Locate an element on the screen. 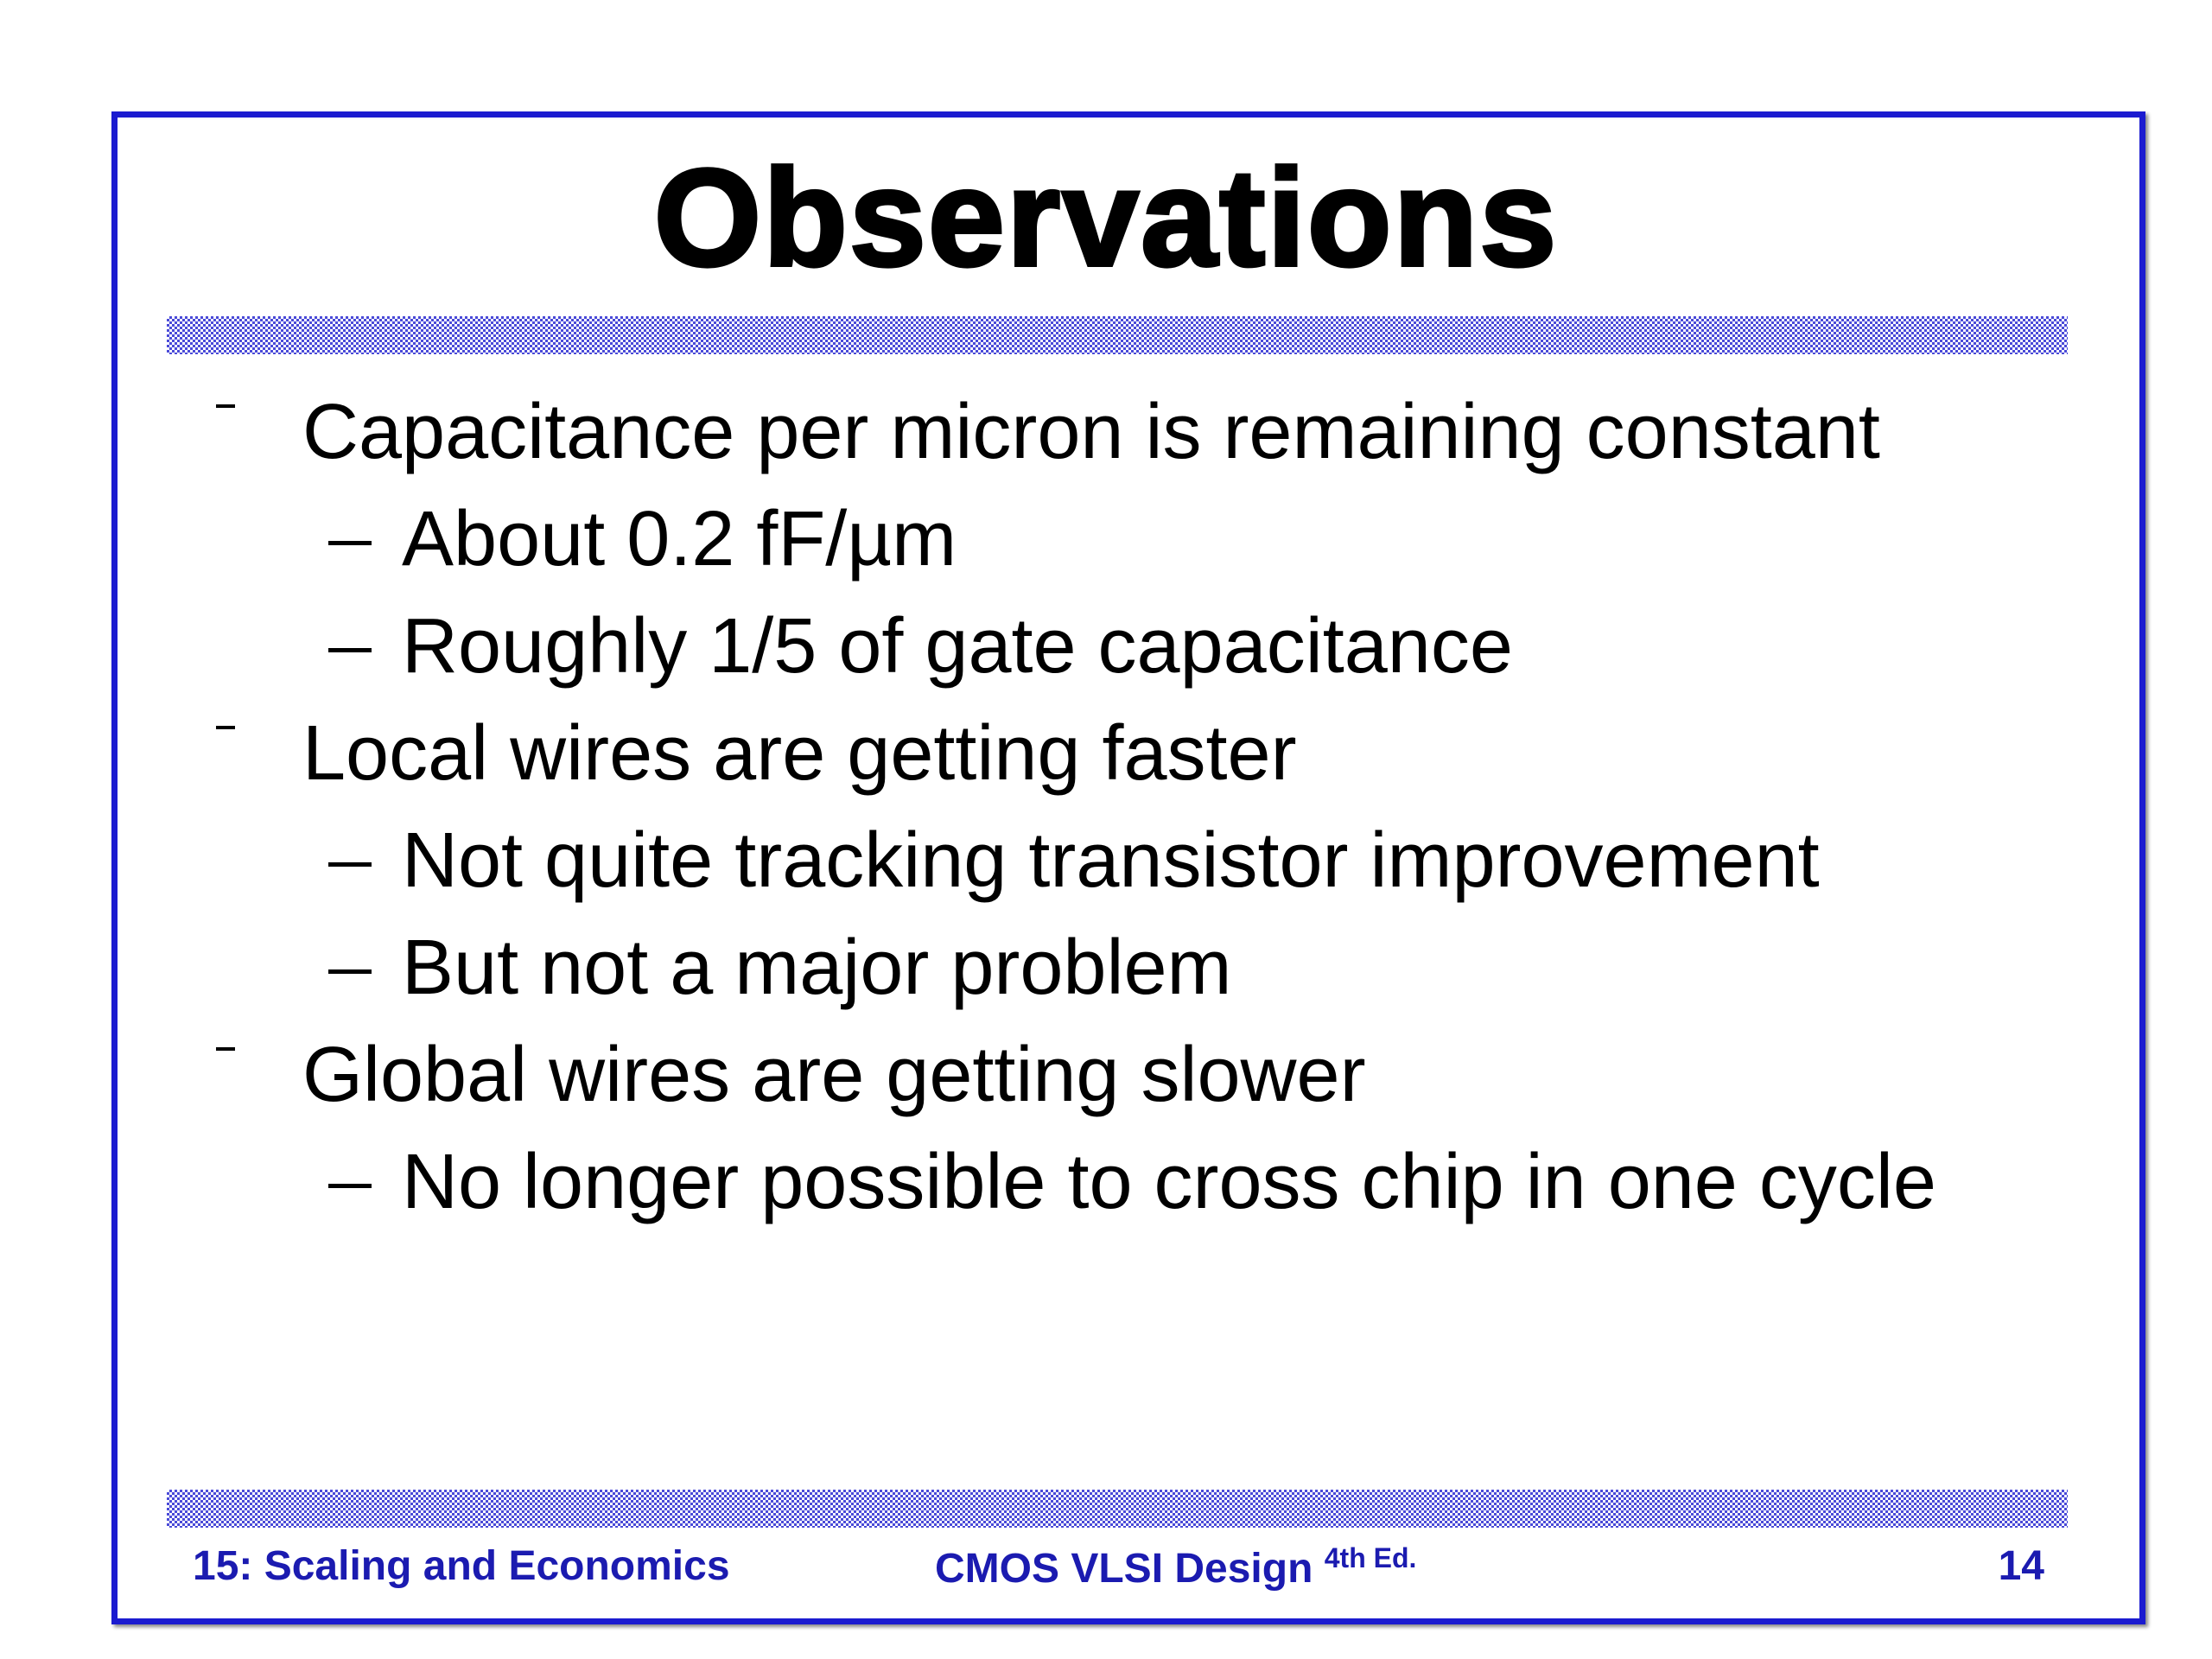 This screenshot has width=2212, height=1659. footer-left: 15: Scaling and Economics is located at coordinates (461, 1566).